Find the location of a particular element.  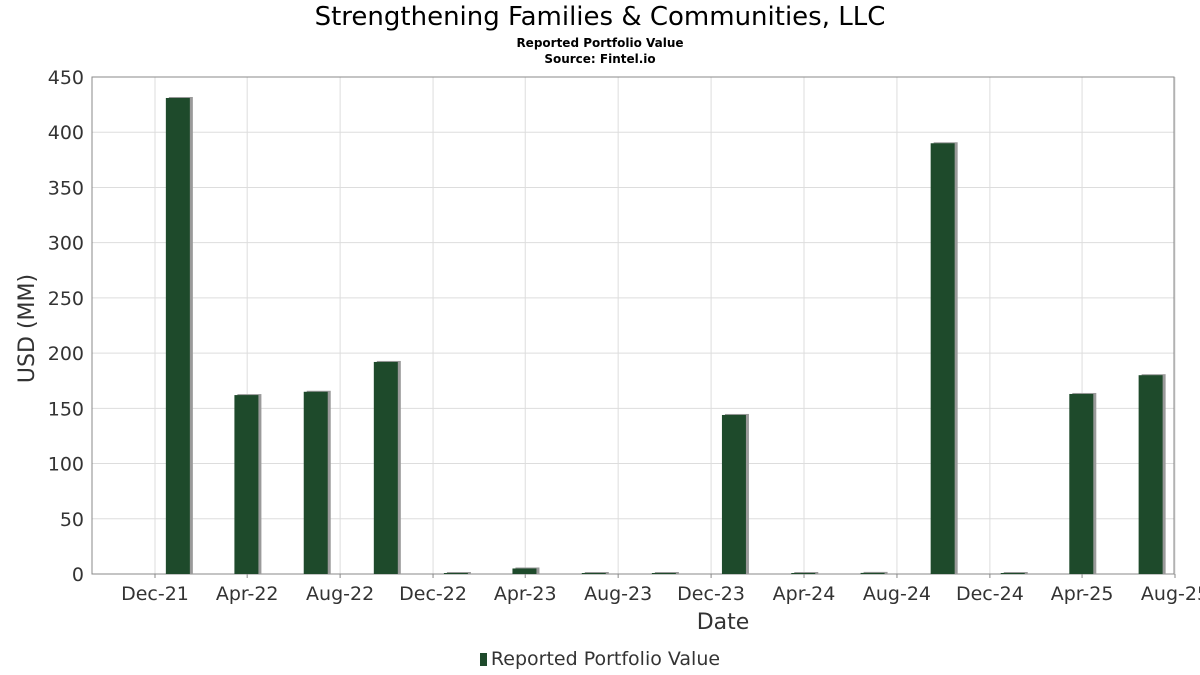

legend-label: Reported Portfolio Value is located at coordinates (605, 659).